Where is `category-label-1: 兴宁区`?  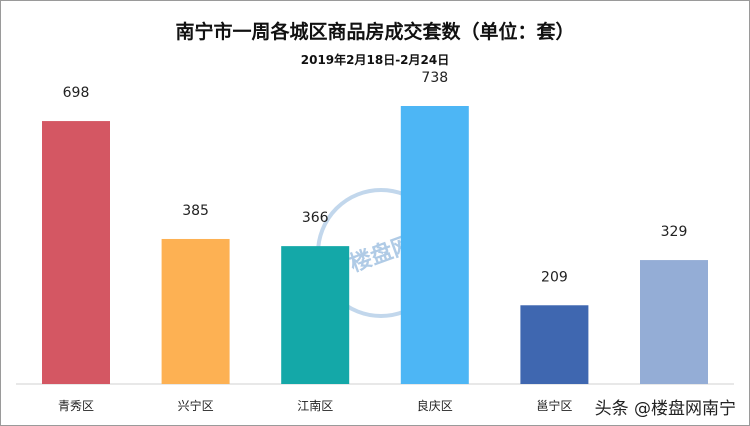 category-label-1: 兴宁区 is located at coordinates (196, 405).